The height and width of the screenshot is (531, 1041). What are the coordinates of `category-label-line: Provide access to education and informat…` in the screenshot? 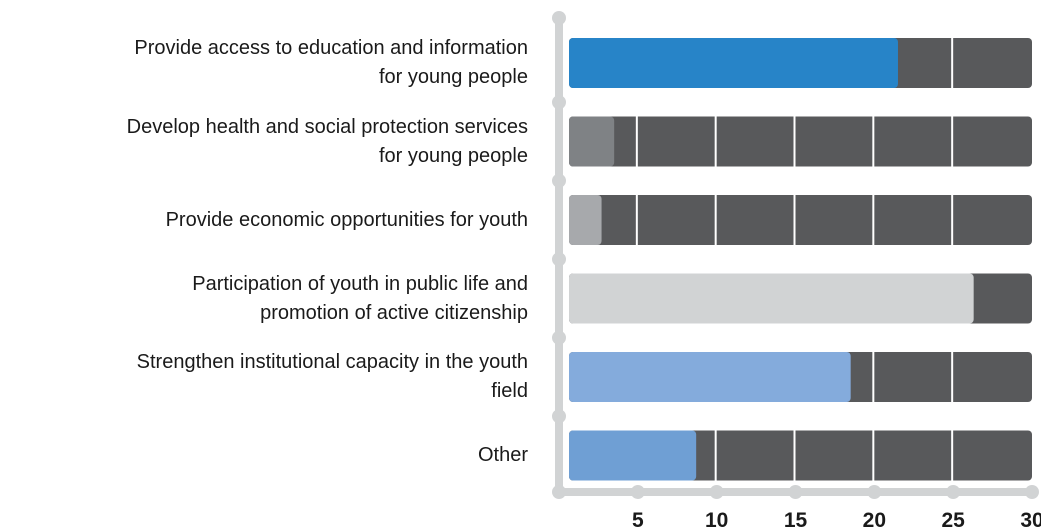 It's located at (331, 48).